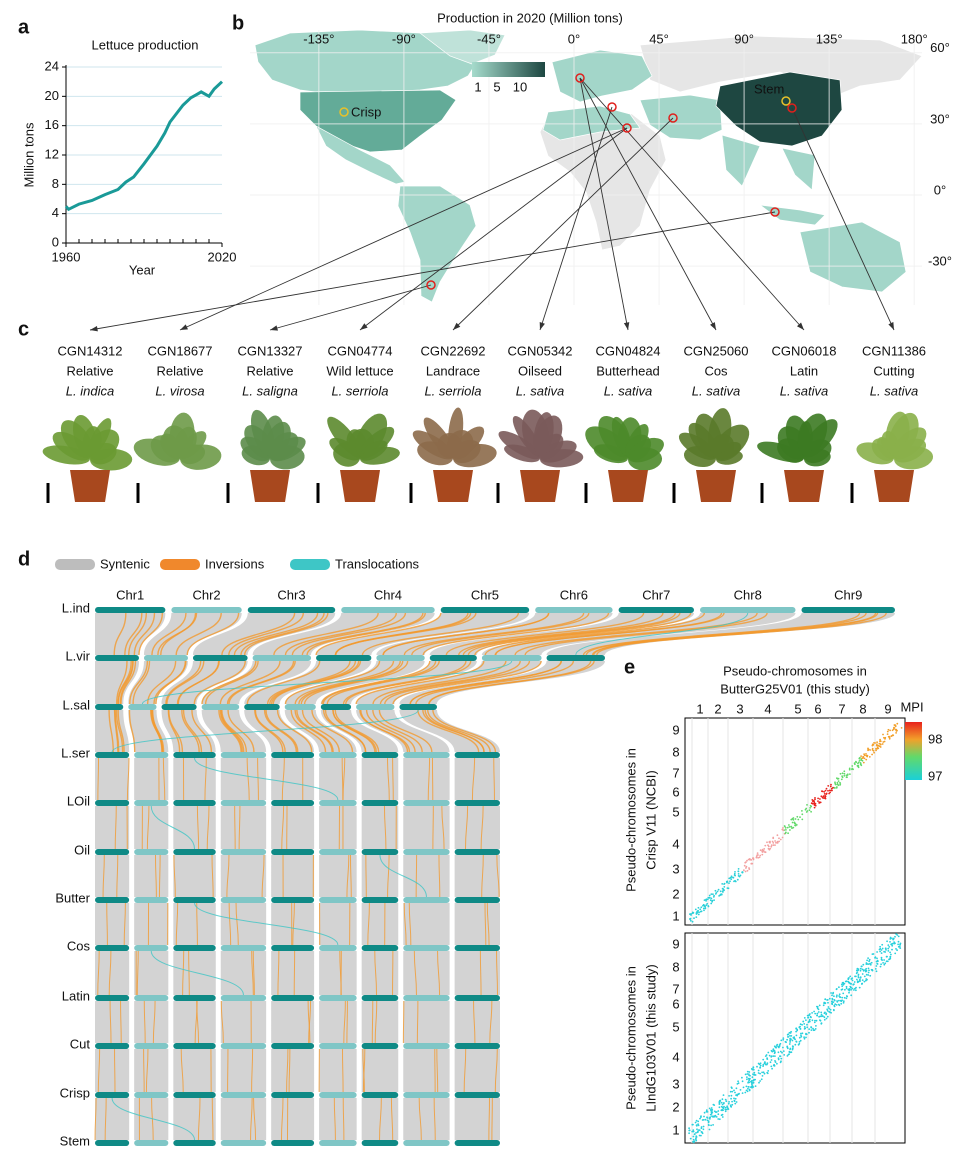  I want to click on pot, so click(453, 486).